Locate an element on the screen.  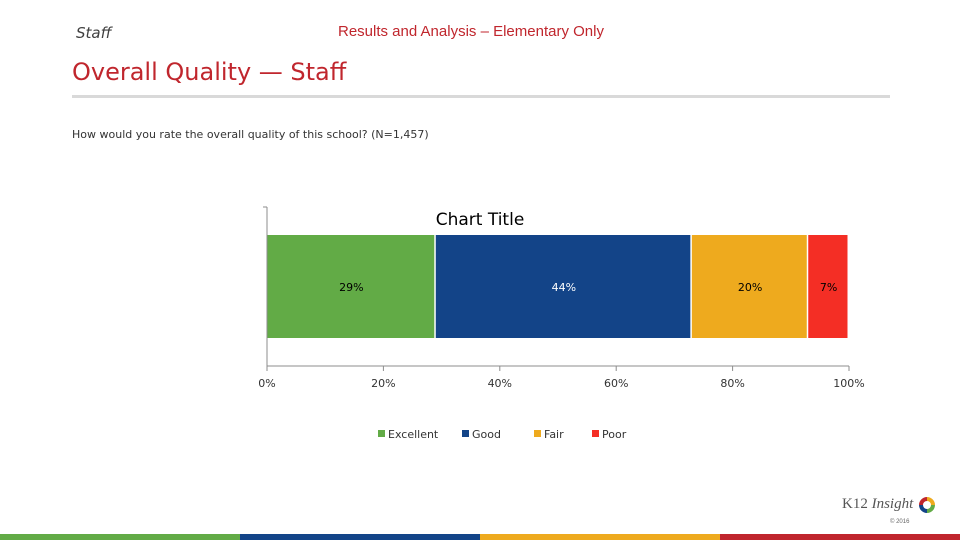
legend-swatch-good is located at coordinates (465, 433).